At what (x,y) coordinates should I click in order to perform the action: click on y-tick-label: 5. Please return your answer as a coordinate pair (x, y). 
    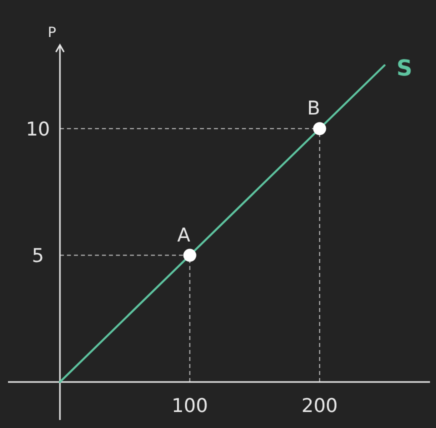
    Looking at the image, I should click on (38, 255).